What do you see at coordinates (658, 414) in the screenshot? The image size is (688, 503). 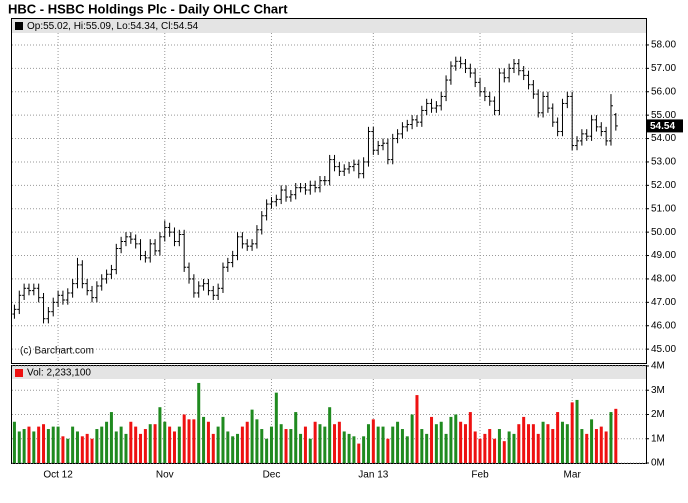 I see `volume-tick-label: 2M` at bounding box center [658, 414].